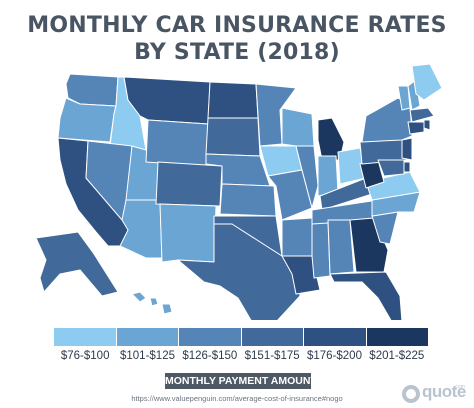  What do you see at coordinates (416, 128) in the screenshot?
I see `state-ct` at bounding box center [416, 128].